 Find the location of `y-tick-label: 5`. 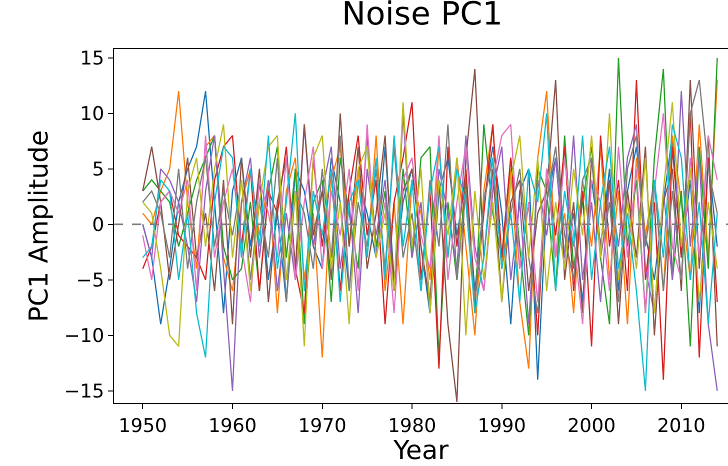

y-tick-label: 5 is located at coordinates (98, 169).